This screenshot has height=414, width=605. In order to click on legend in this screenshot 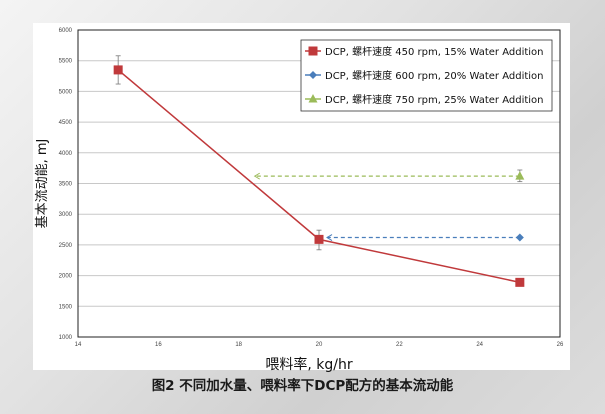, I will do `click(426, 75)`.